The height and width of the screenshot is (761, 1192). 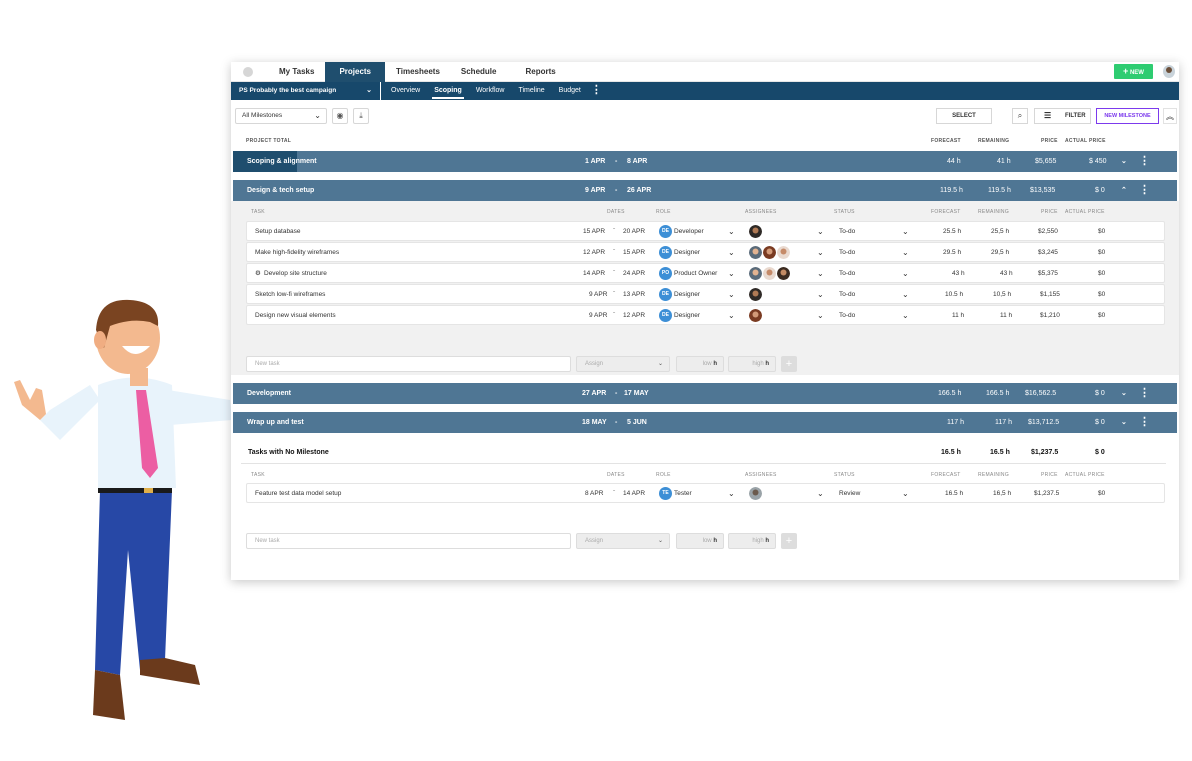 What do you see at coordinates (306, 91) in the screenshot?
I see `project-selector: PS Probably the best campaign ⌄` at bounding box center [306, 91].